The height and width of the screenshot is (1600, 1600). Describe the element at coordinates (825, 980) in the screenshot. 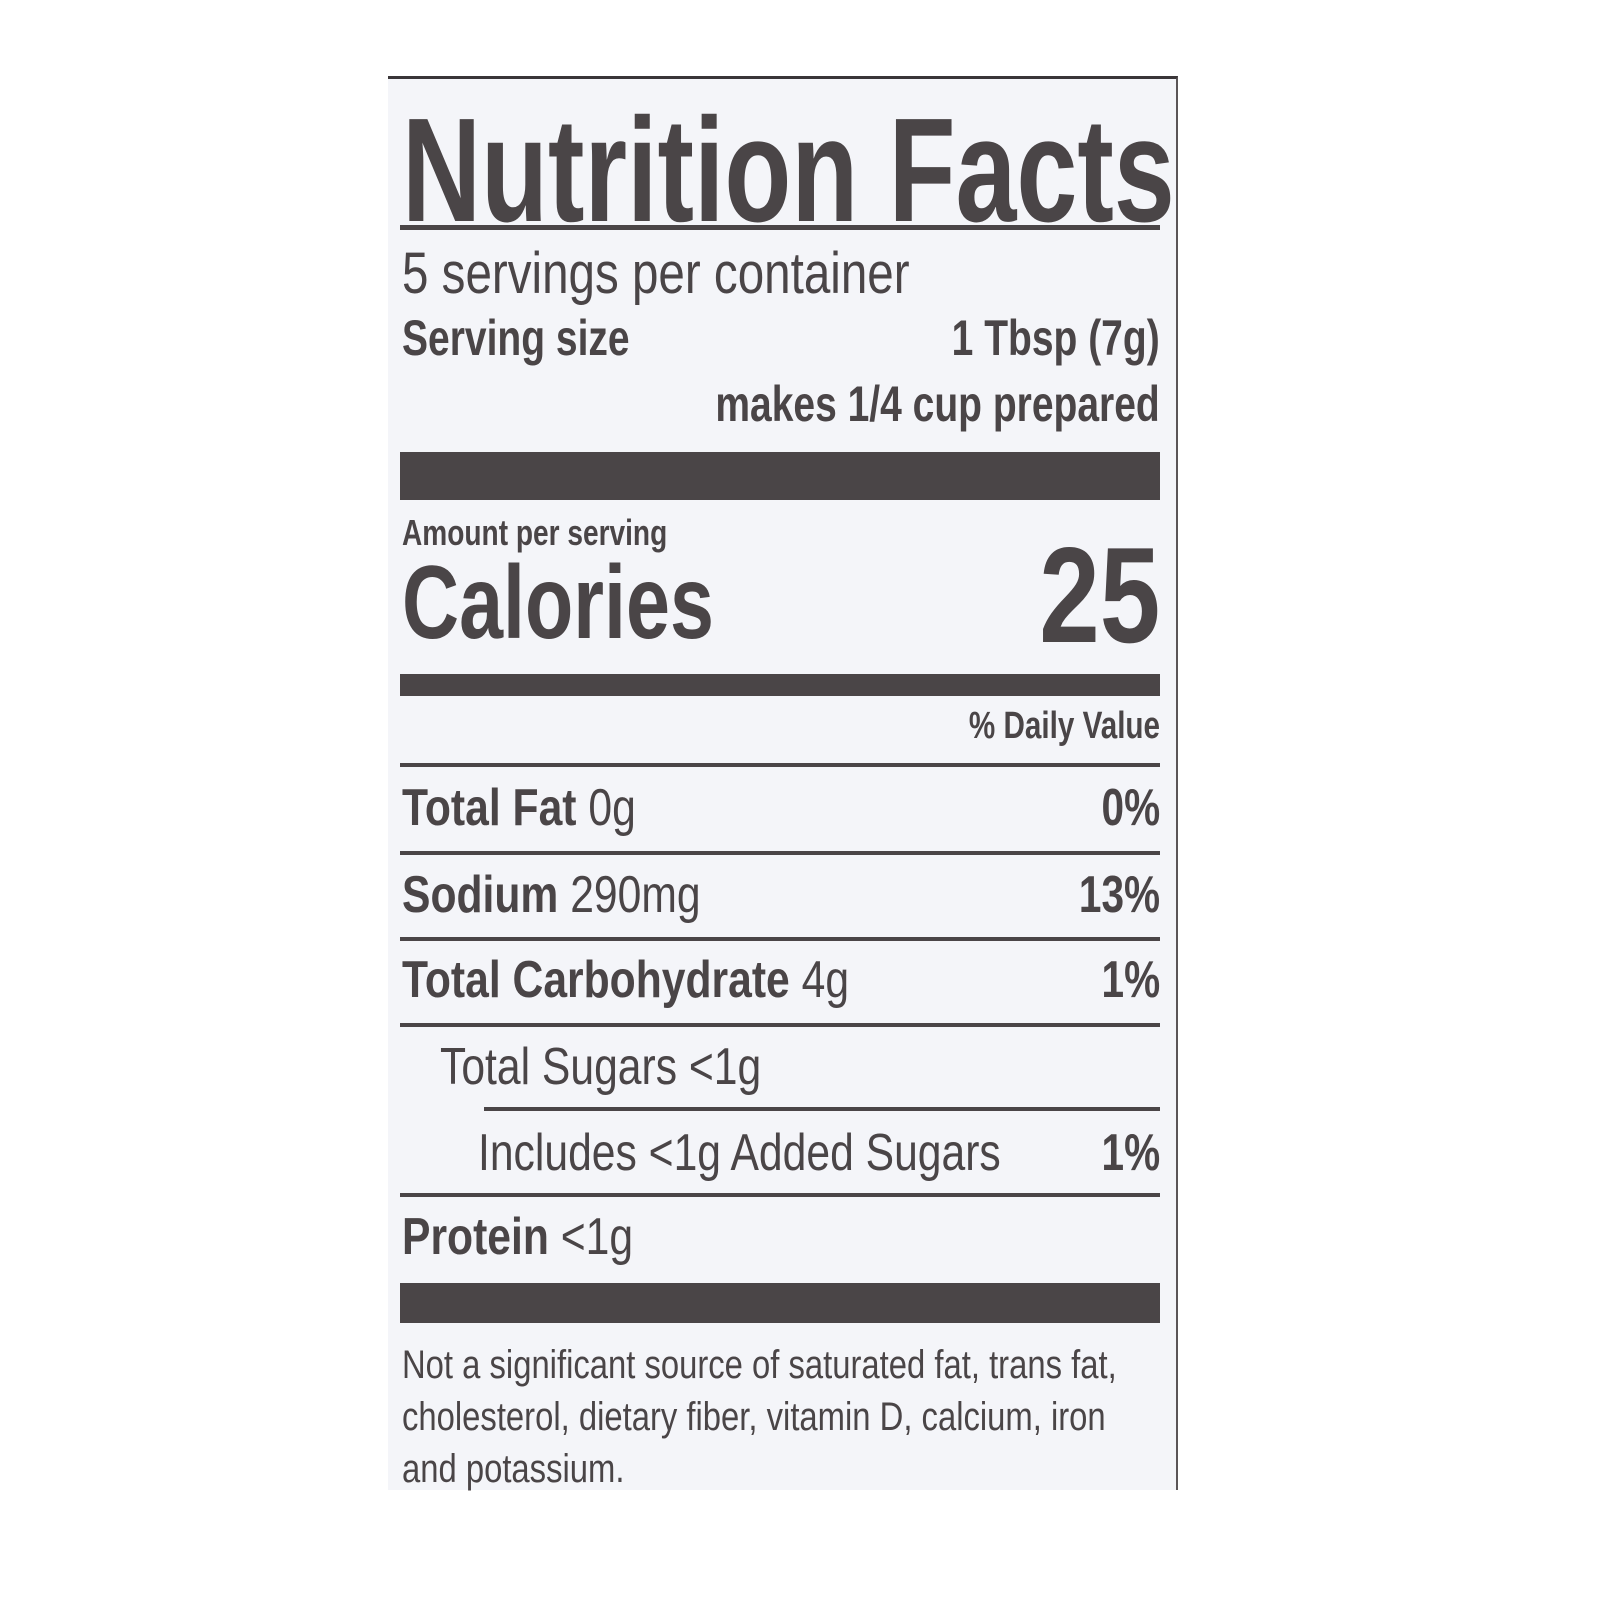

I see `nutrient-amount: 4g` at that location.